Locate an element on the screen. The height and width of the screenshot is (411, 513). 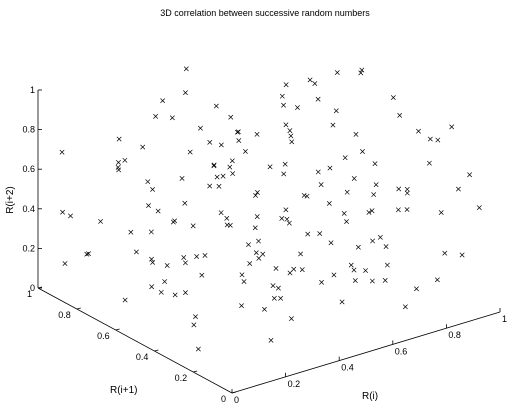
x-tick-label: 0.2 is located at coordinates (294, 384).